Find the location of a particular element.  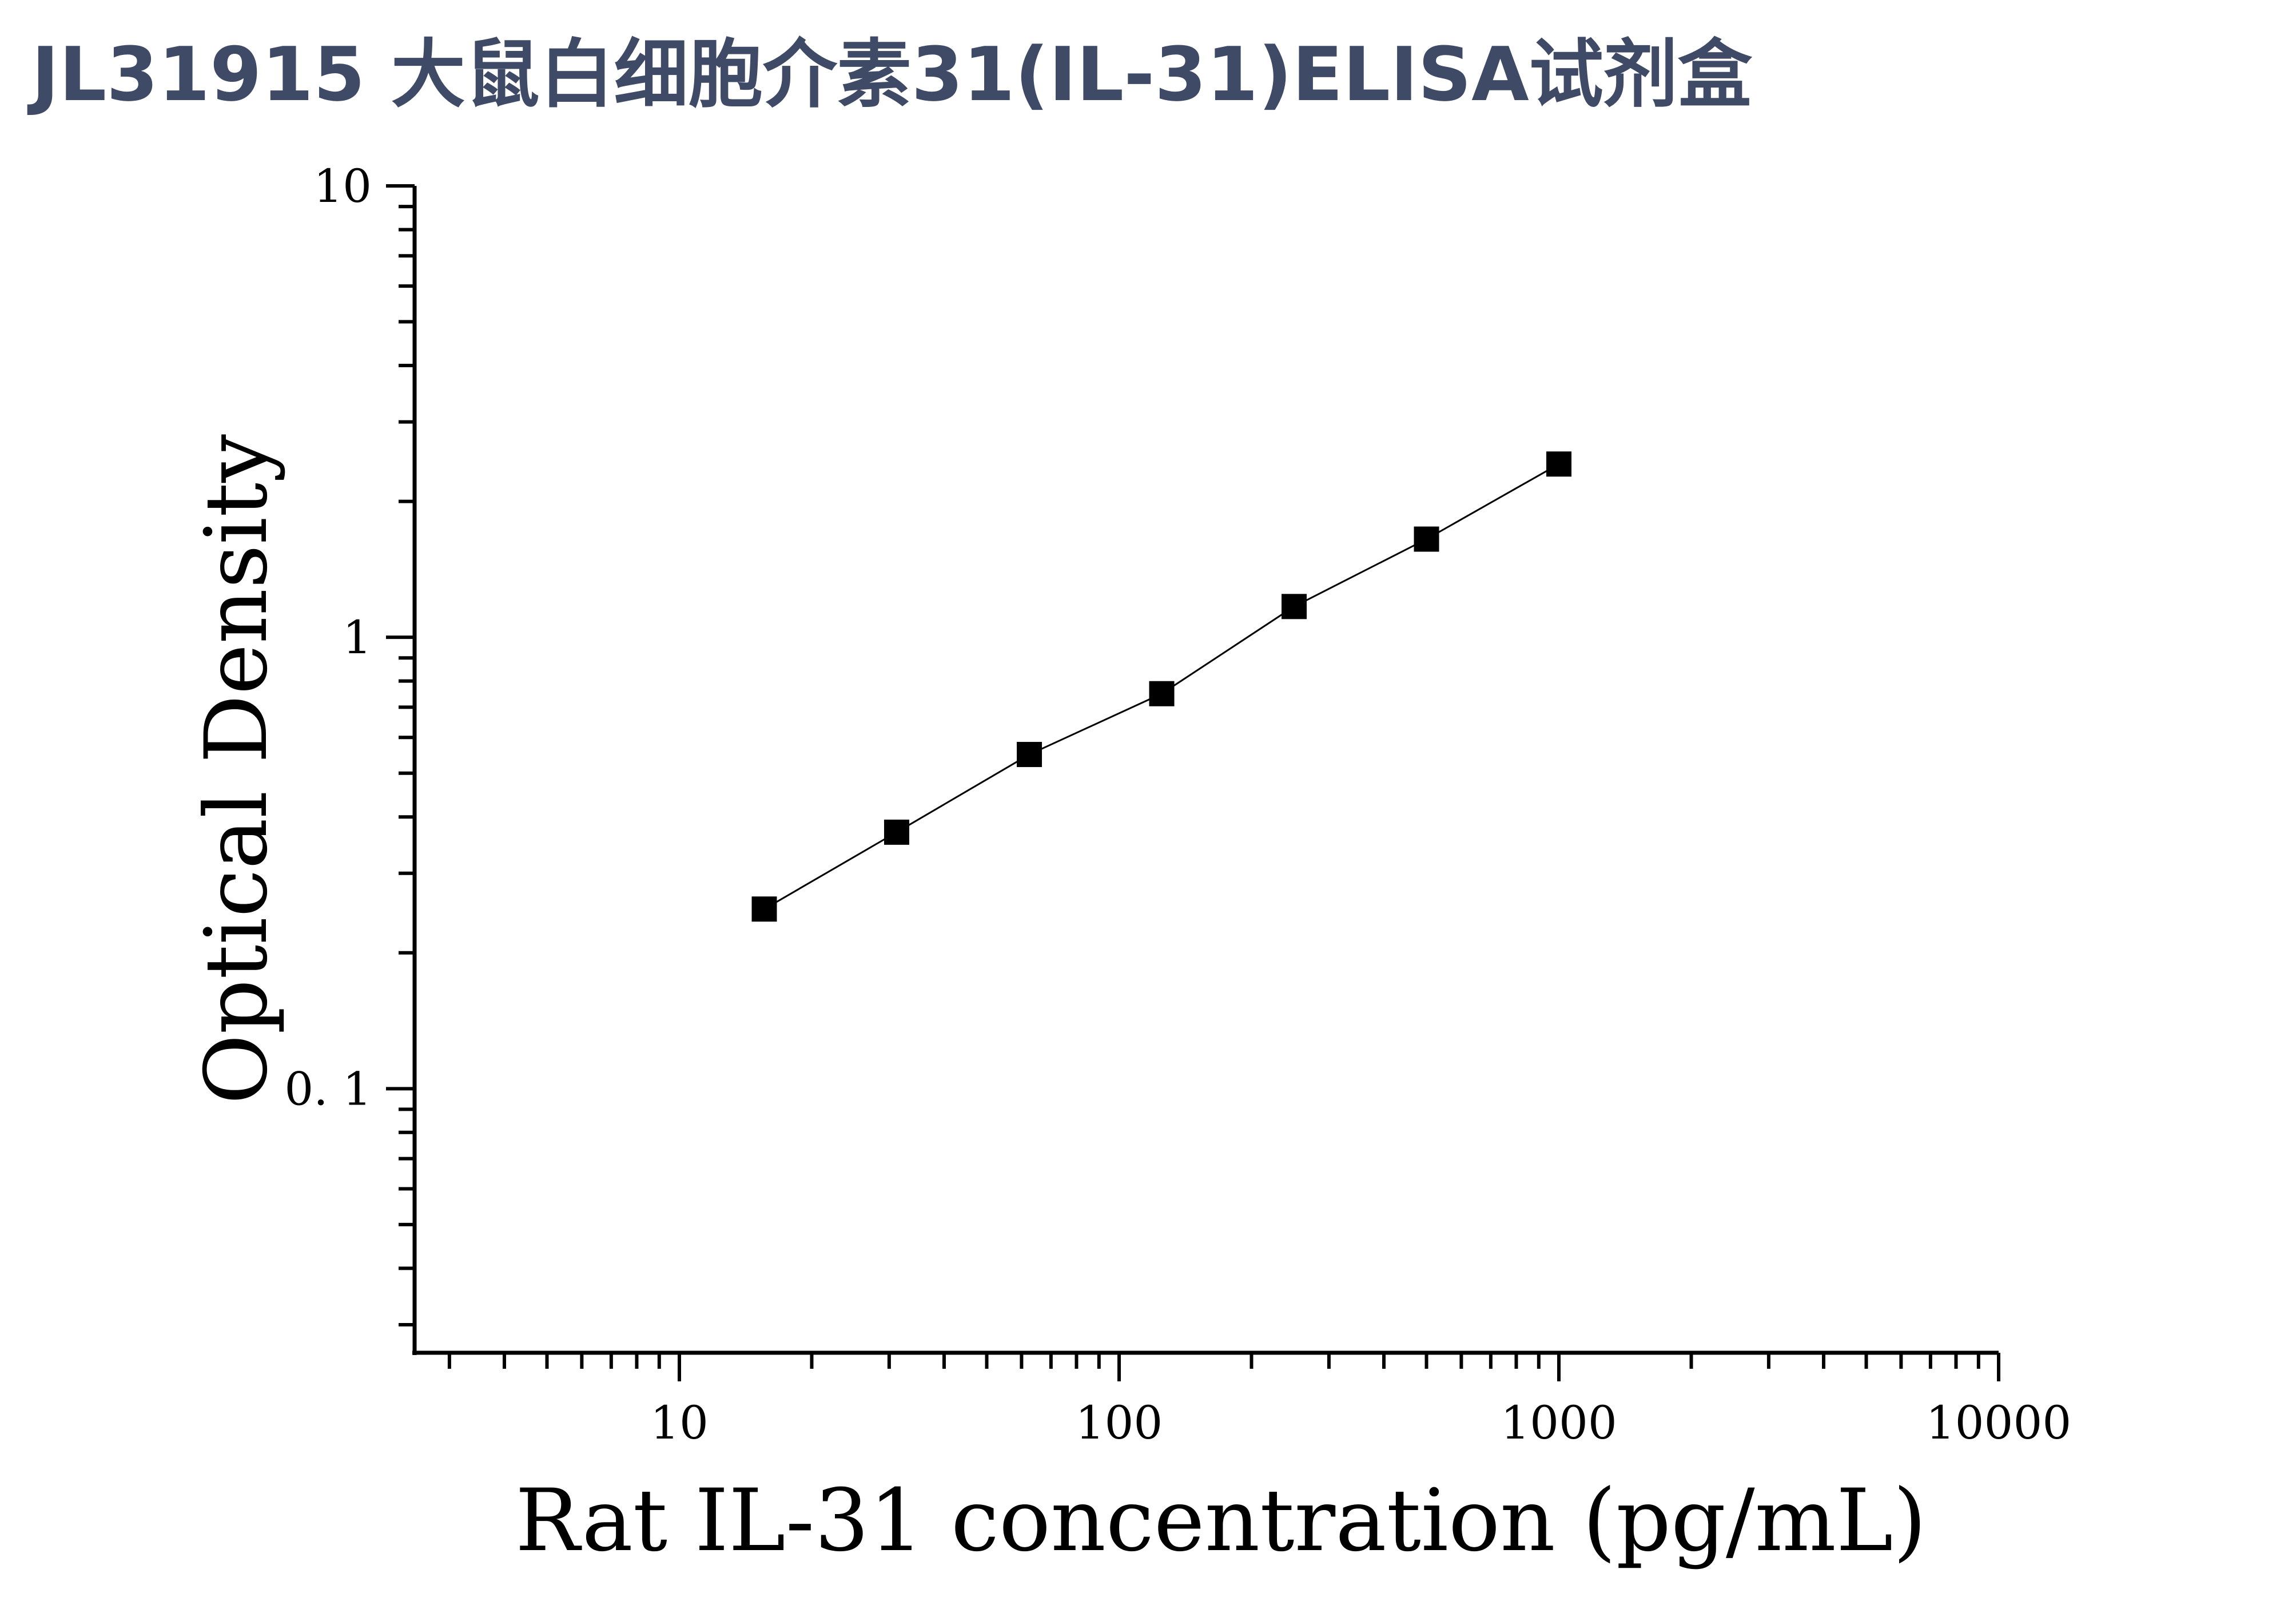

y-tick-label: 0. 1 is located at coordinates (328, 1088).